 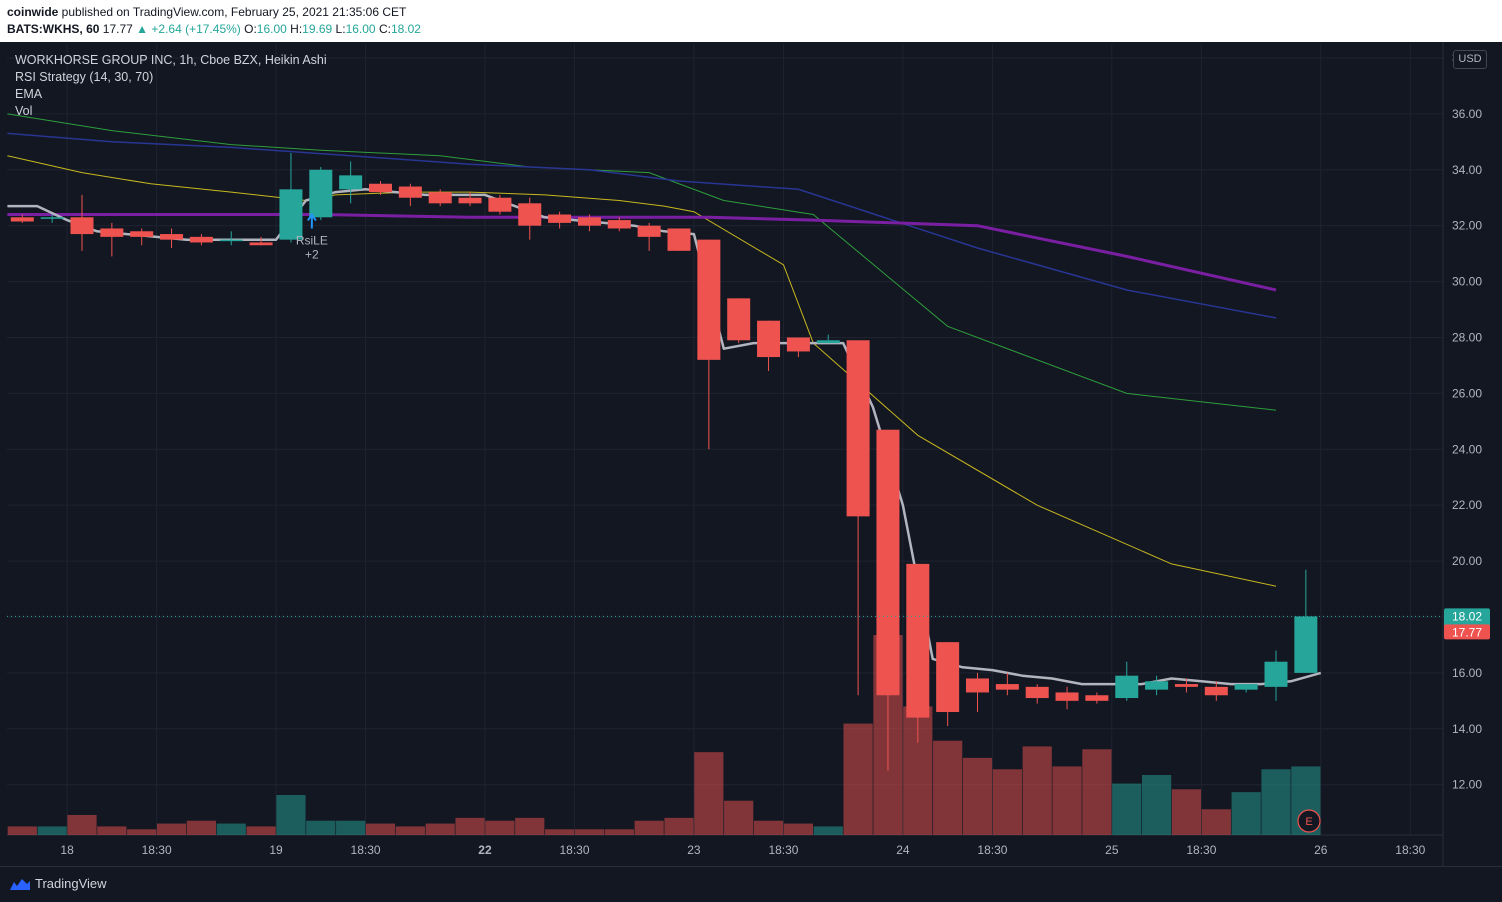 What do you see at coordinates (903, 850) in the screenshot?
I see `time-tick-label: 24` at bounding box center [903, 850].